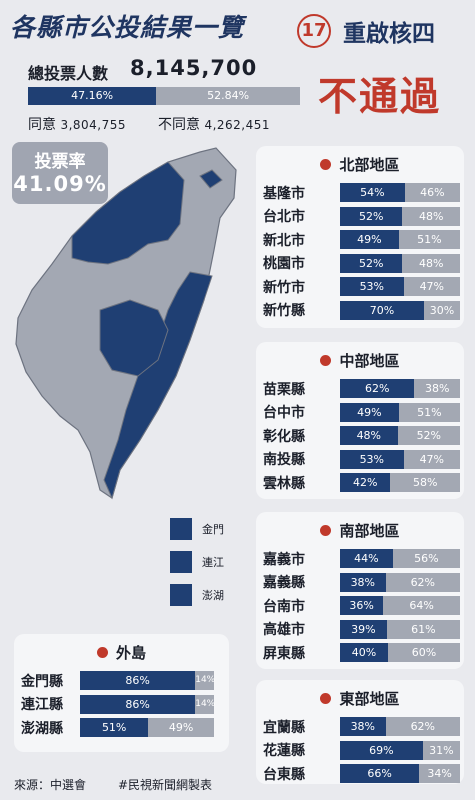 The height and width of the screenshot is (800, 475). I want to click on disagree-bar-segment: 49%, so click(181, 728).